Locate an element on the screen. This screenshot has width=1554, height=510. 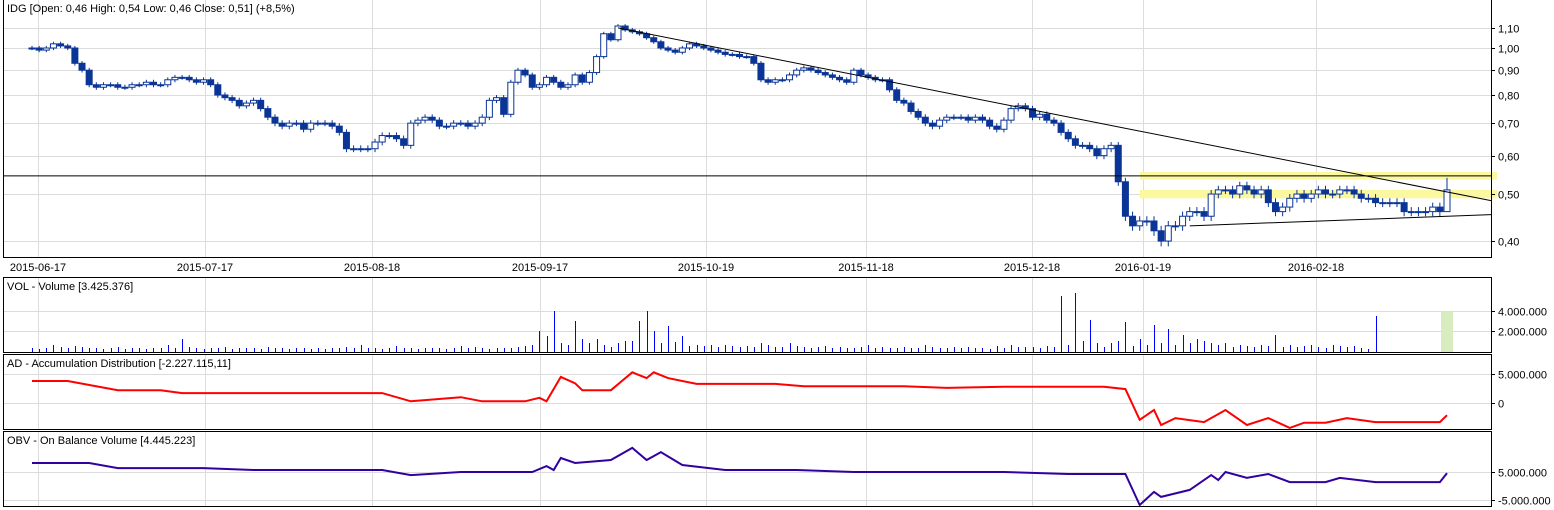
price-tick-label: 1,10 is located at coordinates (1508, 30).